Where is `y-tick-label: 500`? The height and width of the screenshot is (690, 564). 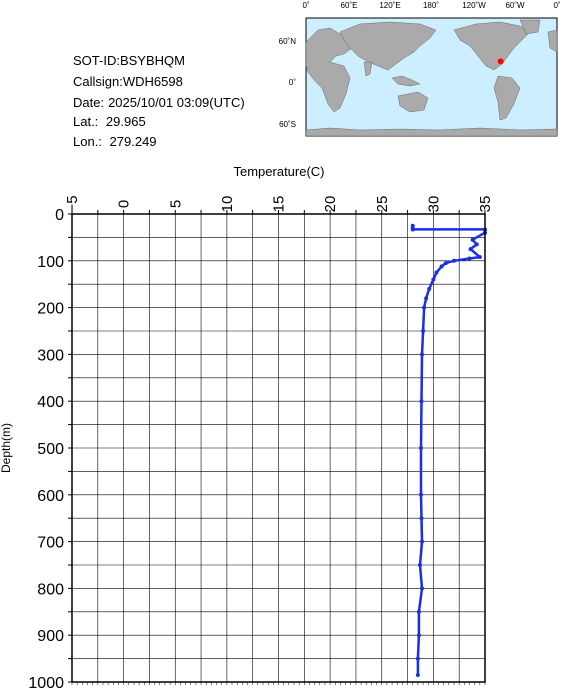
y-tick-label: 500 is located at coordinates (50, 449).